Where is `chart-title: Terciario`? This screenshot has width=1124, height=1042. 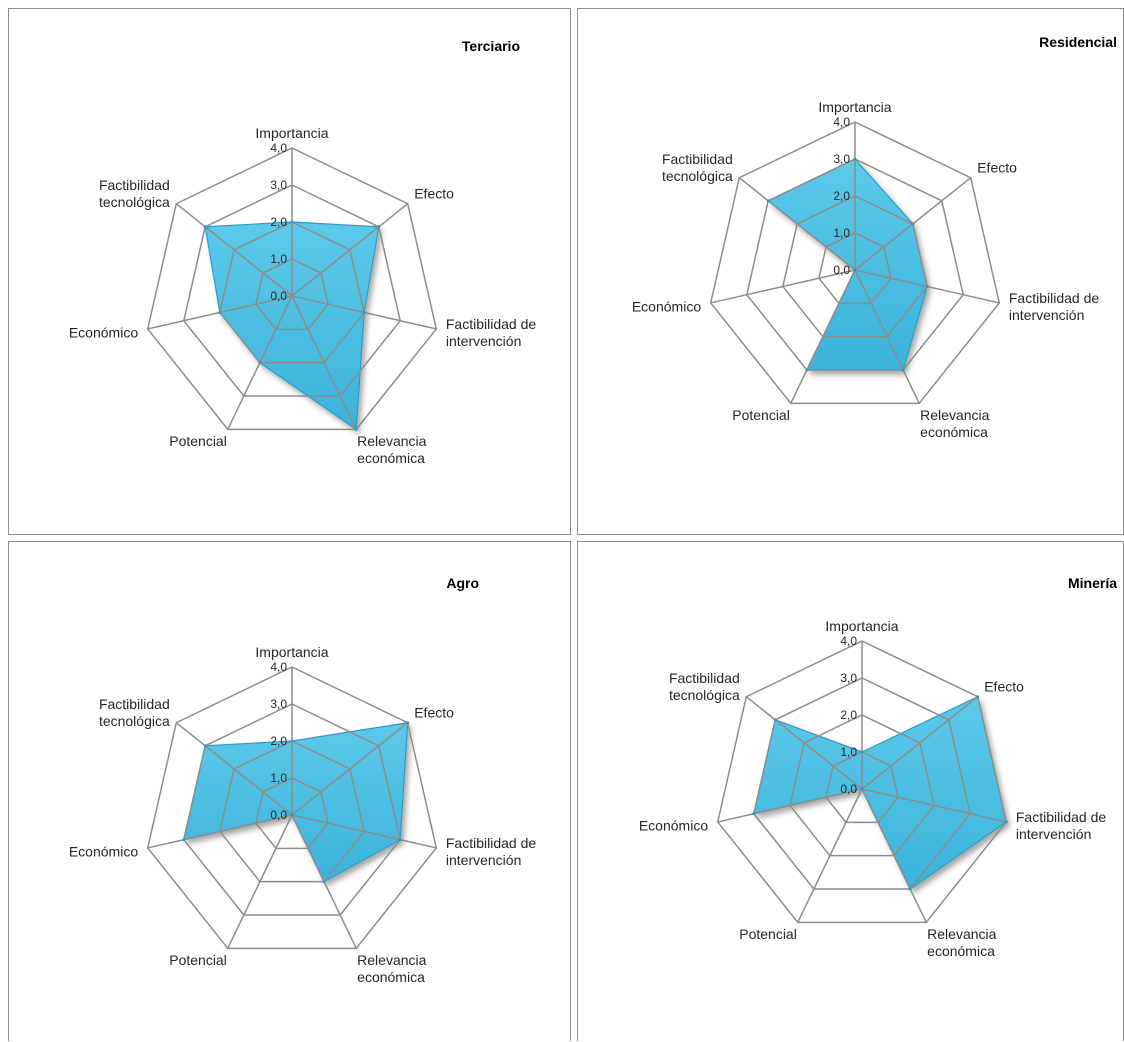 chart-title: Terciario is located at coordinates (491, 46).